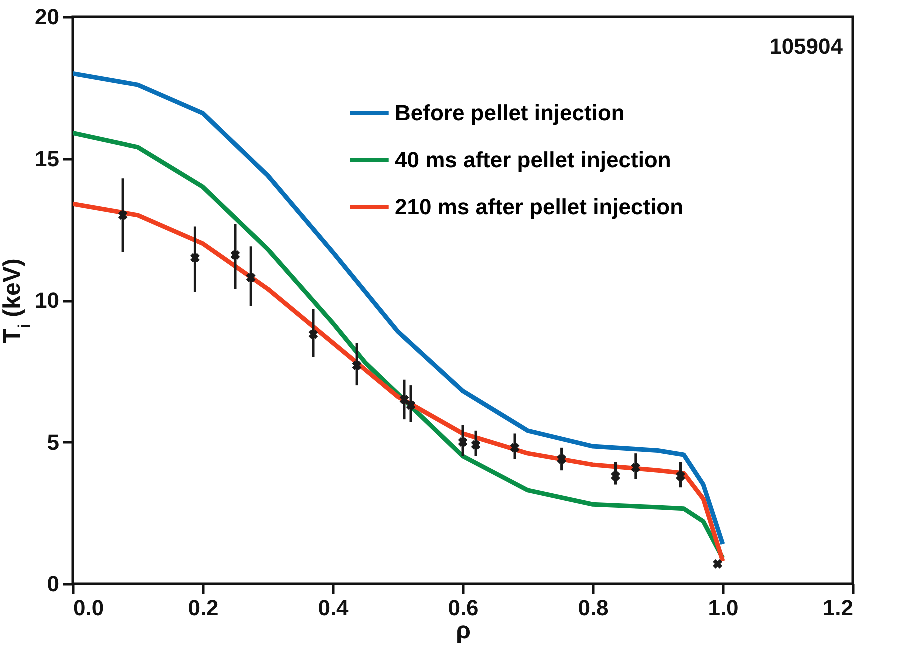 The image size is (899, 670). What do you see at coordinates (533, 160) in the screenshot?
I see `legend-label: 40 ms after pellet injection` at bounding box center [533, 160].